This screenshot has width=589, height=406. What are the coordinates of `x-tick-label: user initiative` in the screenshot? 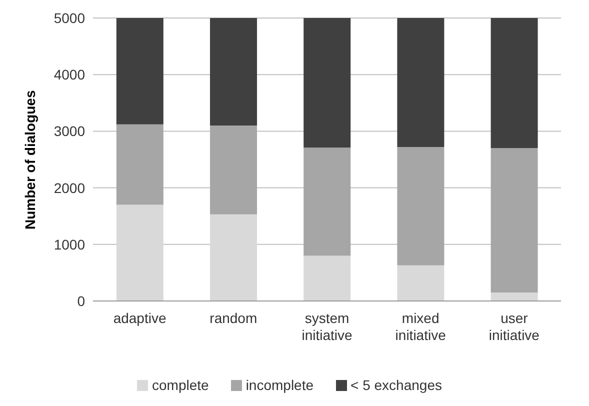 It's located at (514, 326).